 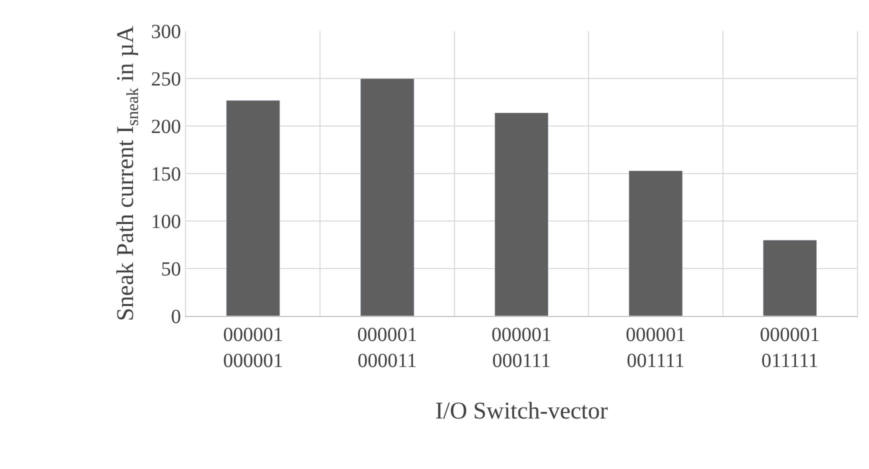 What do you see at coordinates (171, 269) in the screenshot?
I see `y-tick-label: 50` at bounding box center [171, 269].